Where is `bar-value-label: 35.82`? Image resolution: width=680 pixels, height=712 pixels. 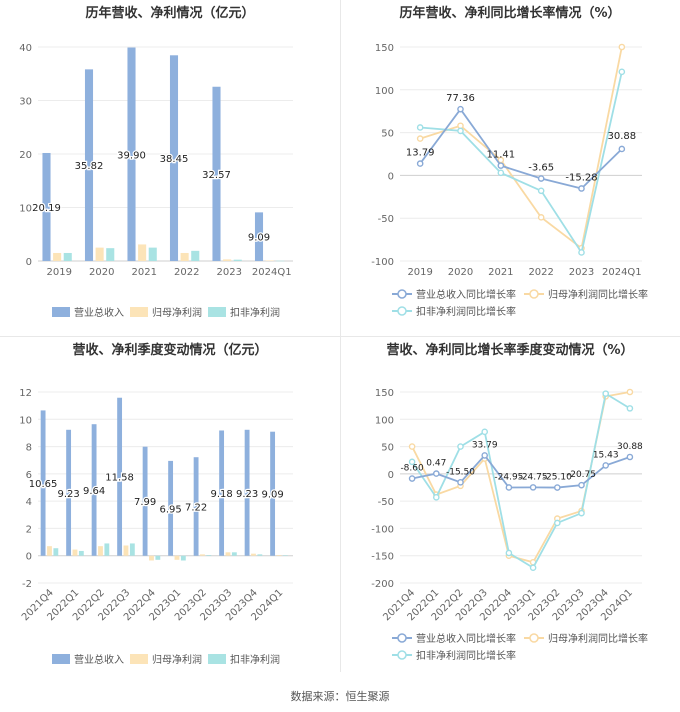 bar-value-label: 35.82 is located at coordinates (89, 166).